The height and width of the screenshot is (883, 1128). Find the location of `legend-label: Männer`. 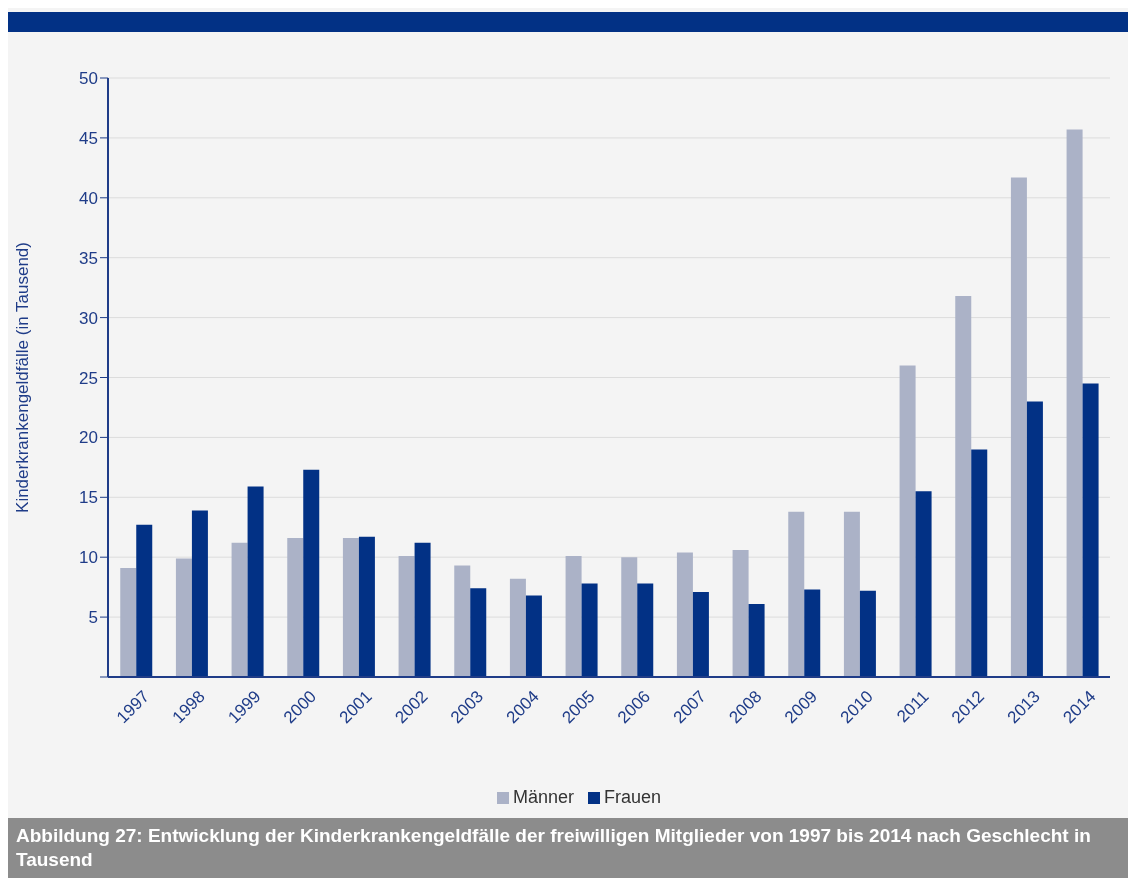

legend-label: Männer is located at coordinates (542, 797).